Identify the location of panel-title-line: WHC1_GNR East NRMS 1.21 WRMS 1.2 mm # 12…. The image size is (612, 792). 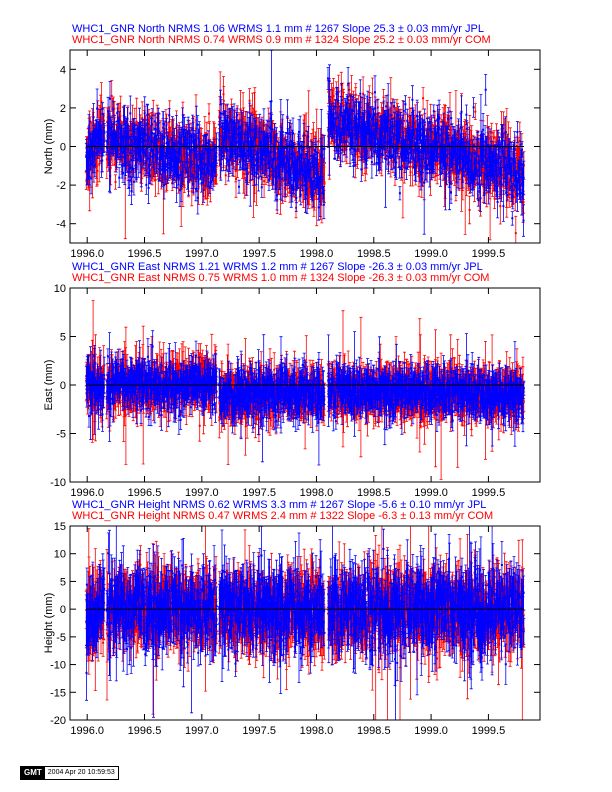
(277, 267).